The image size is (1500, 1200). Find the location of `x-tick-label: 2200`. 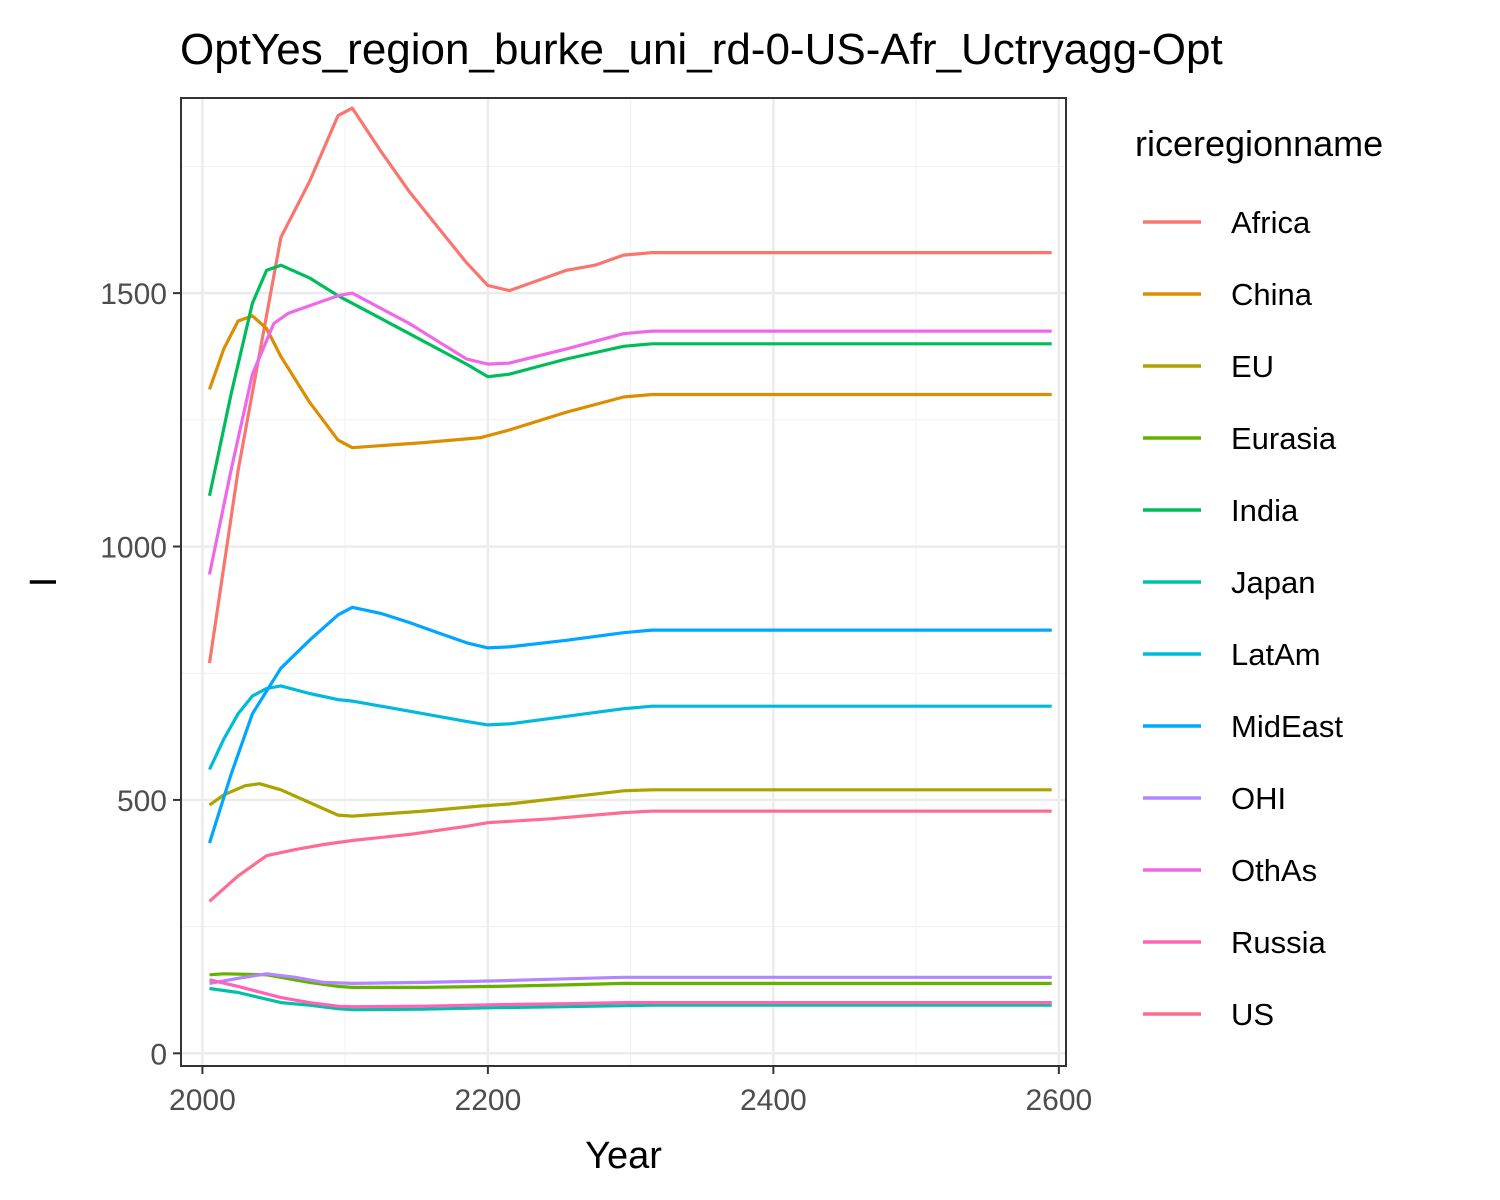

x-tick-label: 2200 is located at coordinates (488, 1100).